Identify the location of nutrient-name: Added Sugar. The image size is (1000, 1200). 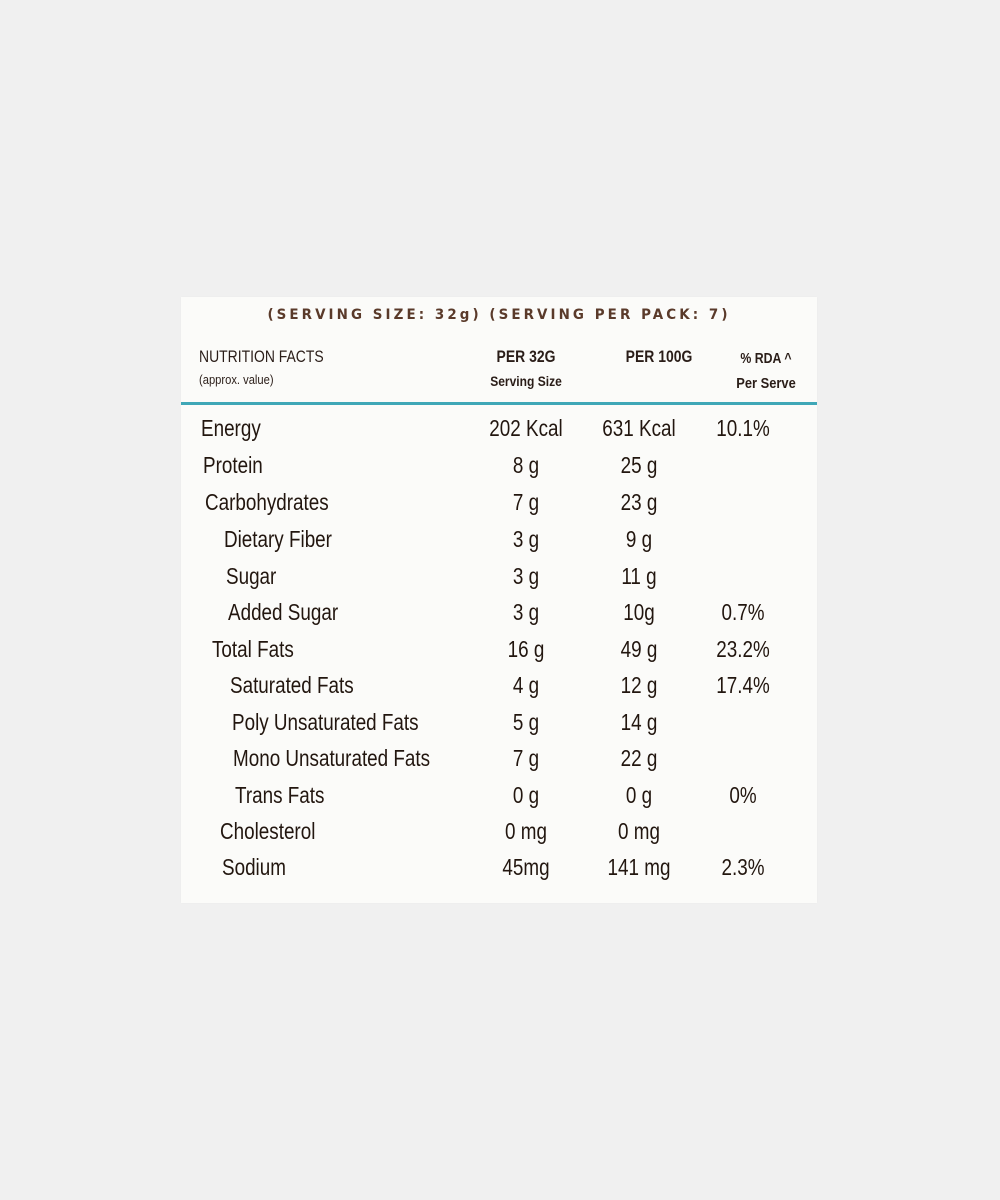
(283, 612).